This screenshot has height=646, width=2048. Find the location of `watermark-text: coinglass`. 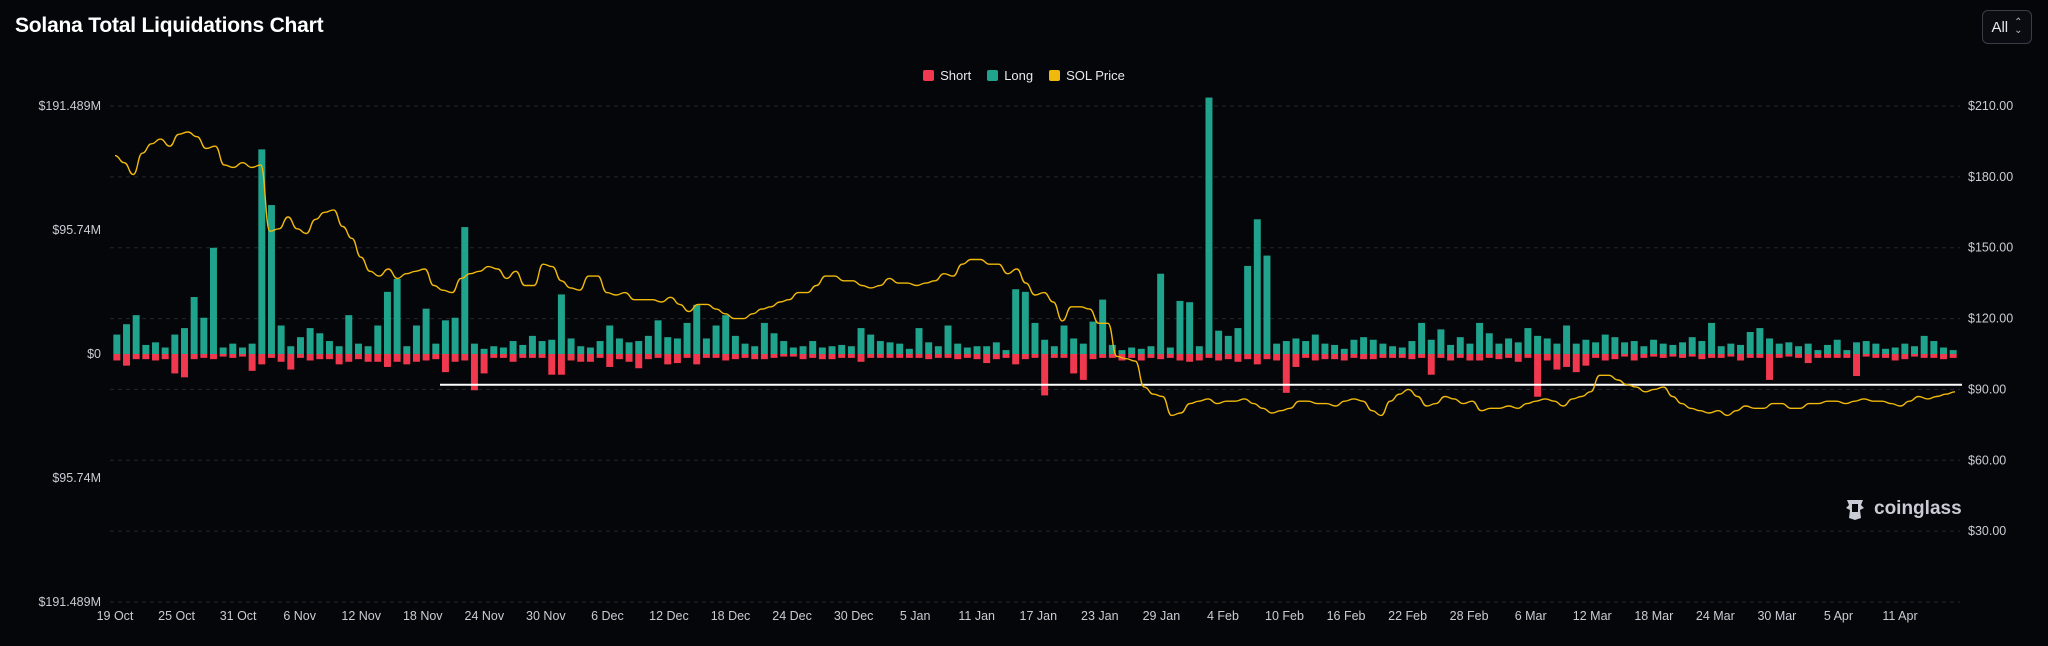

watermark-text: coinglass is located at coordinates (1918, 508).